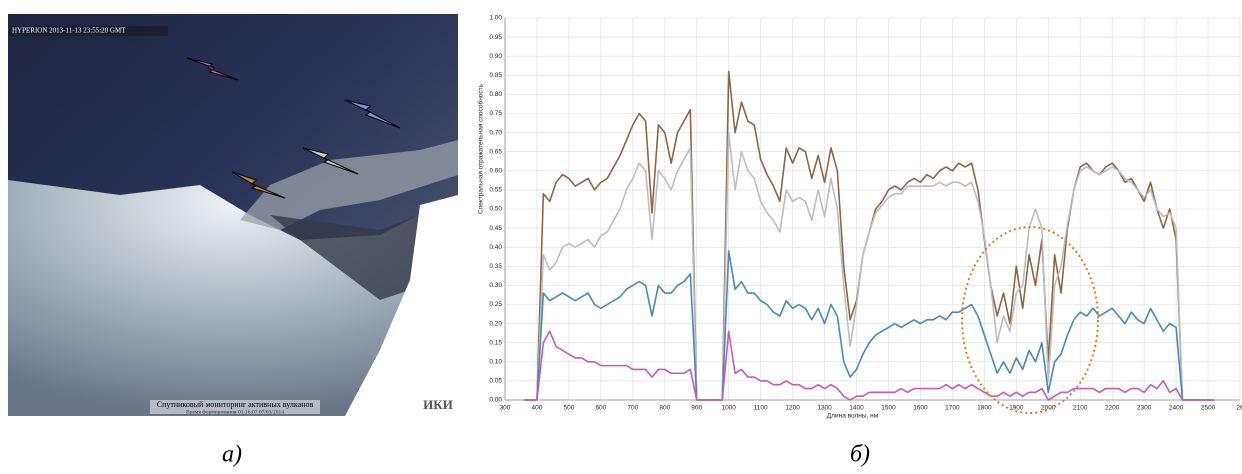 This screenshot has height=474, width=1242. What do you see at coordinates (505, 408) in the screenshot?
I see `x-tick-label: 300` at bounding box center [505, 408].